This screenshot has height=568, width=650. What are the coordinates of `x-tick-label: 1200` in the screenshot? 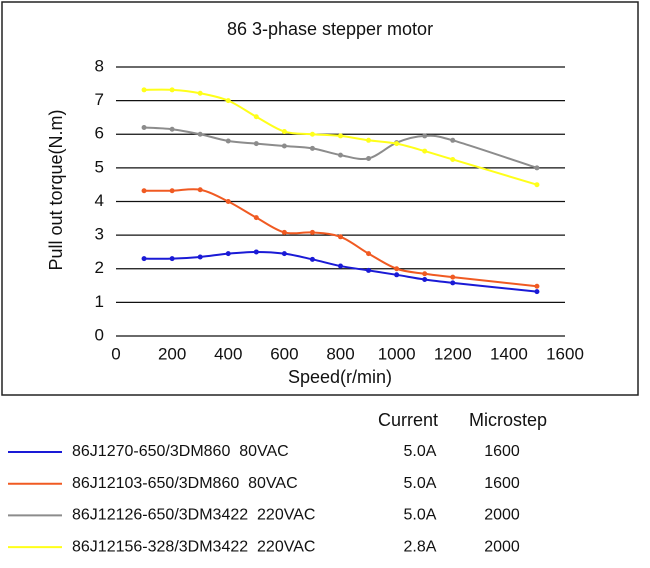 It's located at (453, 353).